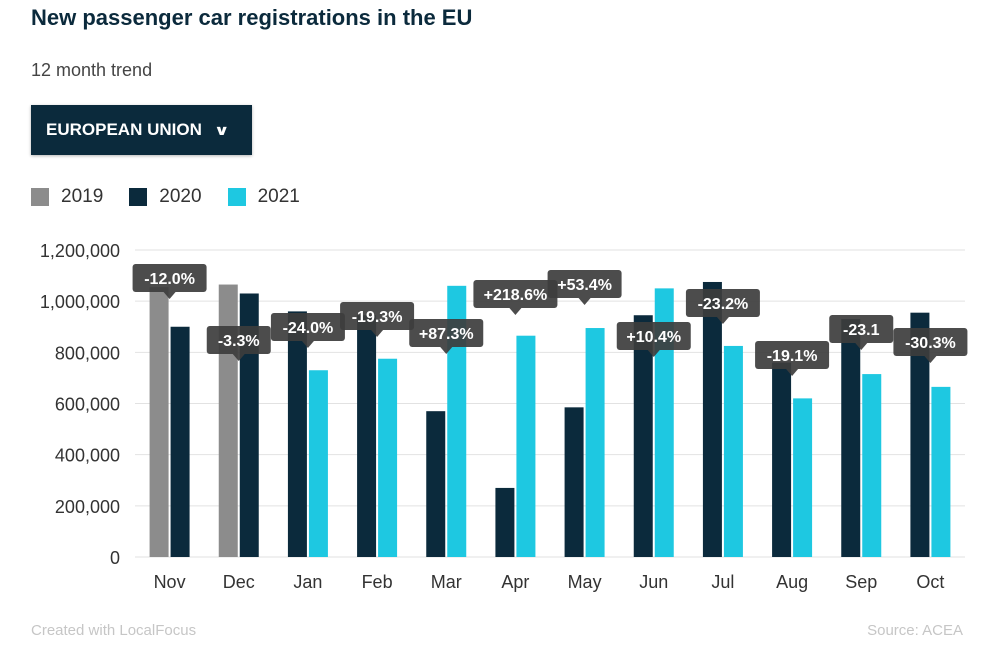  I want to click on x-tick-label: Jun, so click(653, 582).